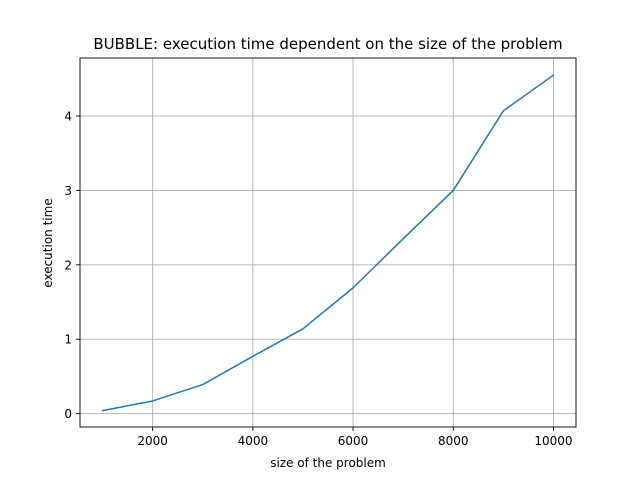 The height and width of the screenshot is (480, 640). I want to click on x-tick-label: 8000, so click(453, 441).